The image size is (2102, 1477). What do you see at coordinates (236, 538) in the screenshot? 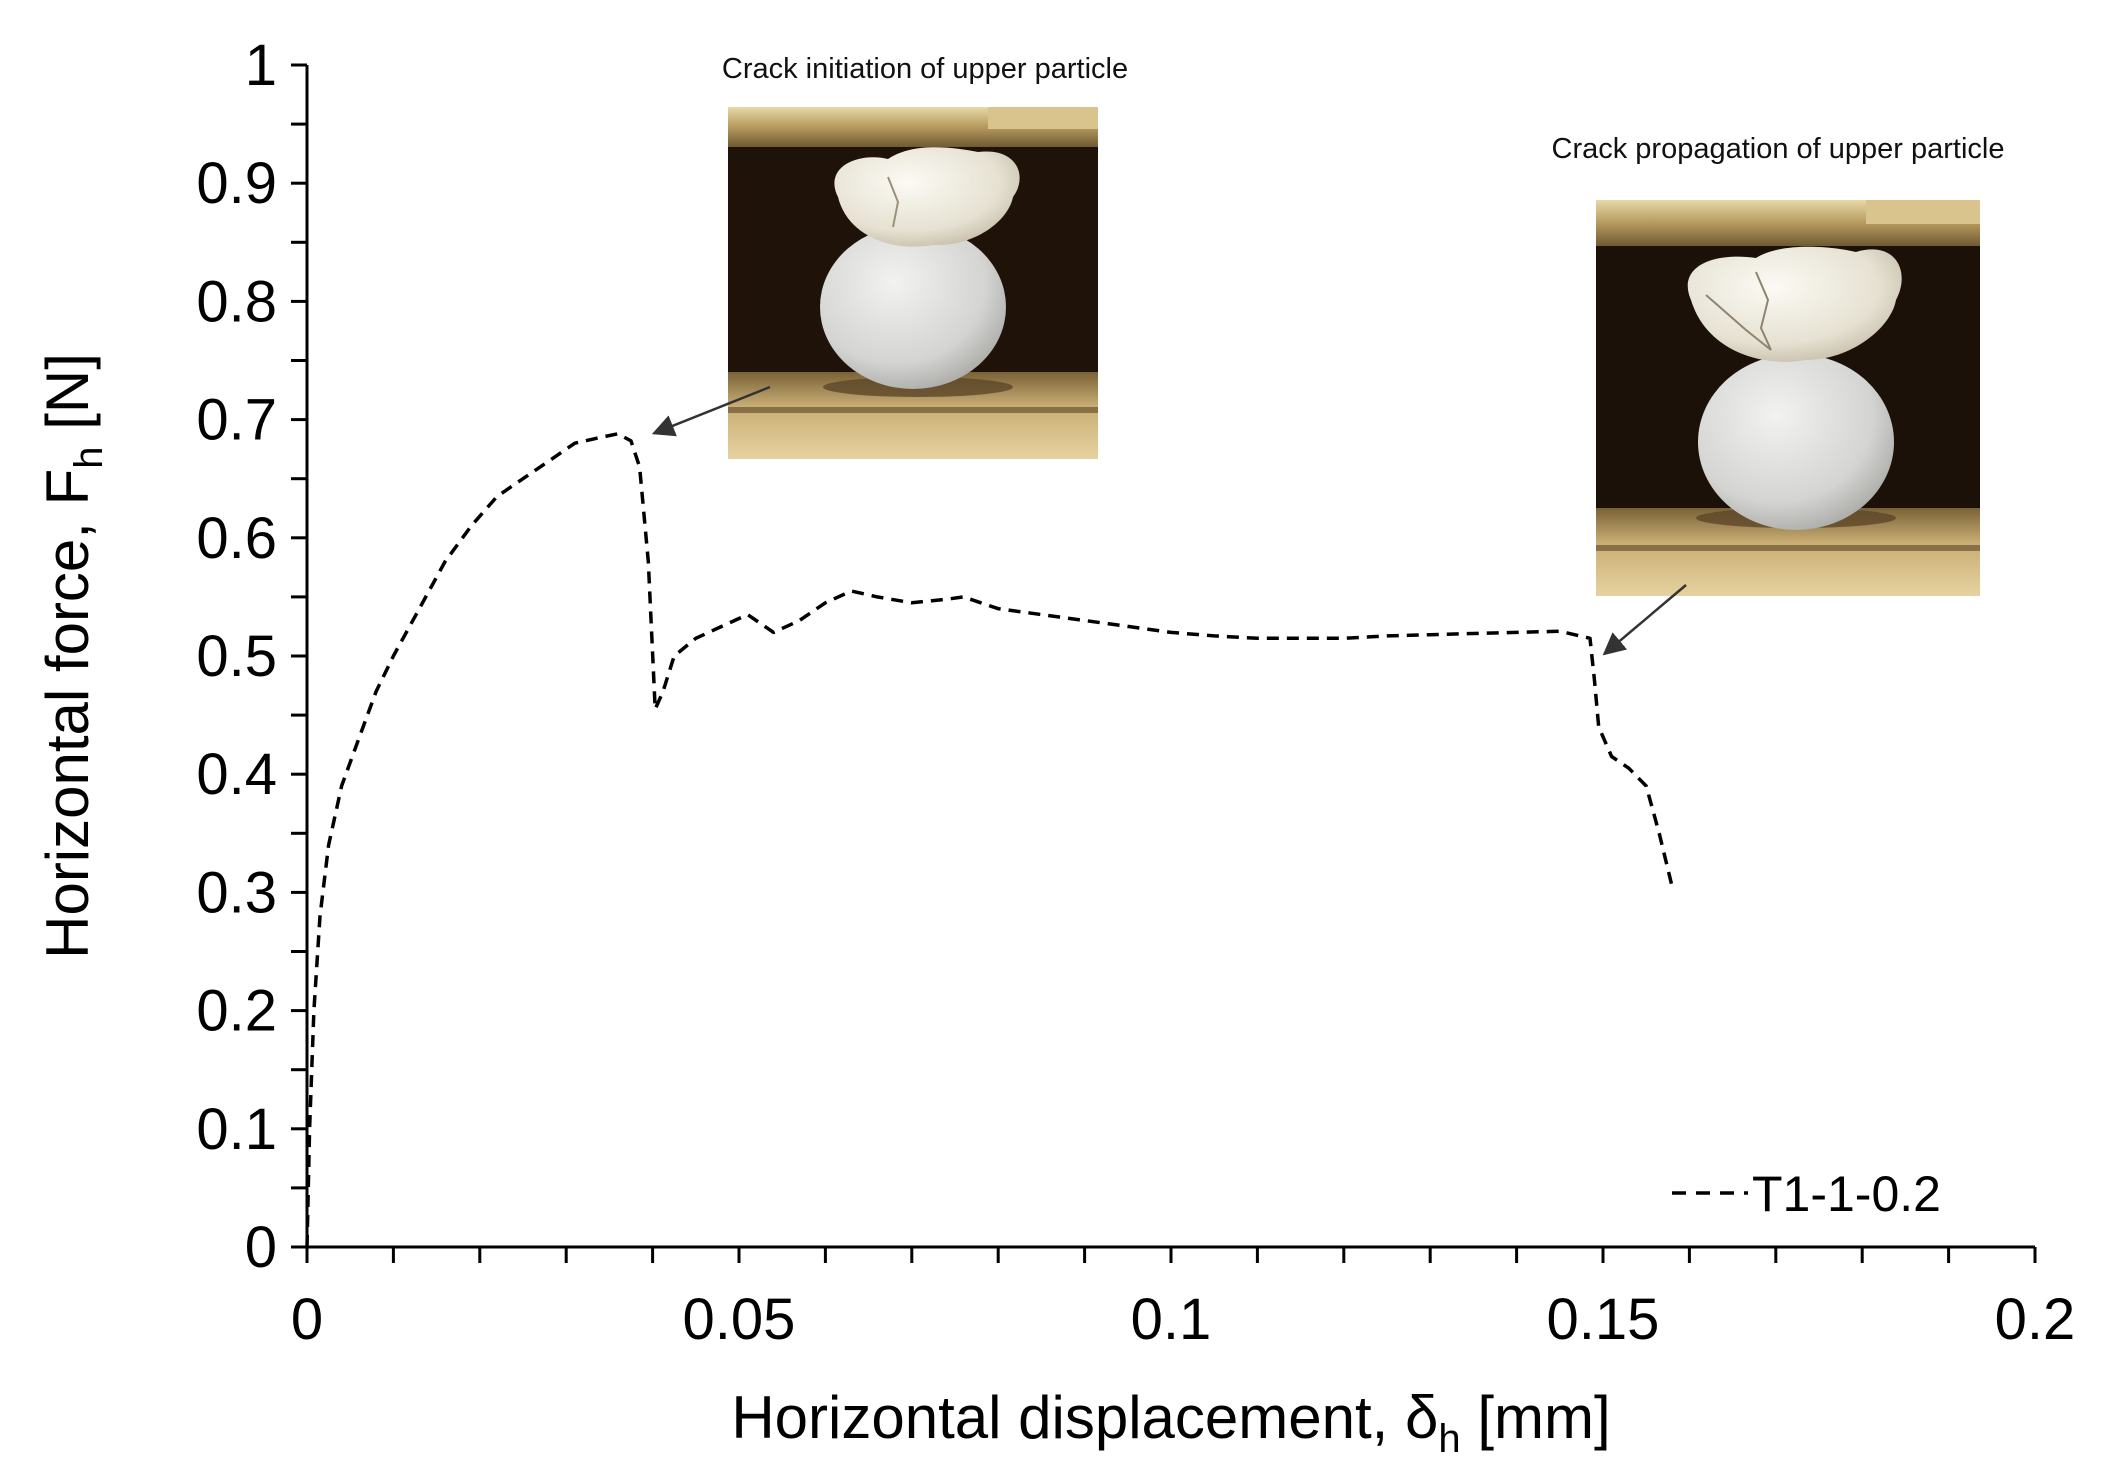
I see `y-tick-label: 0.6` at bounding box center [236, 538].